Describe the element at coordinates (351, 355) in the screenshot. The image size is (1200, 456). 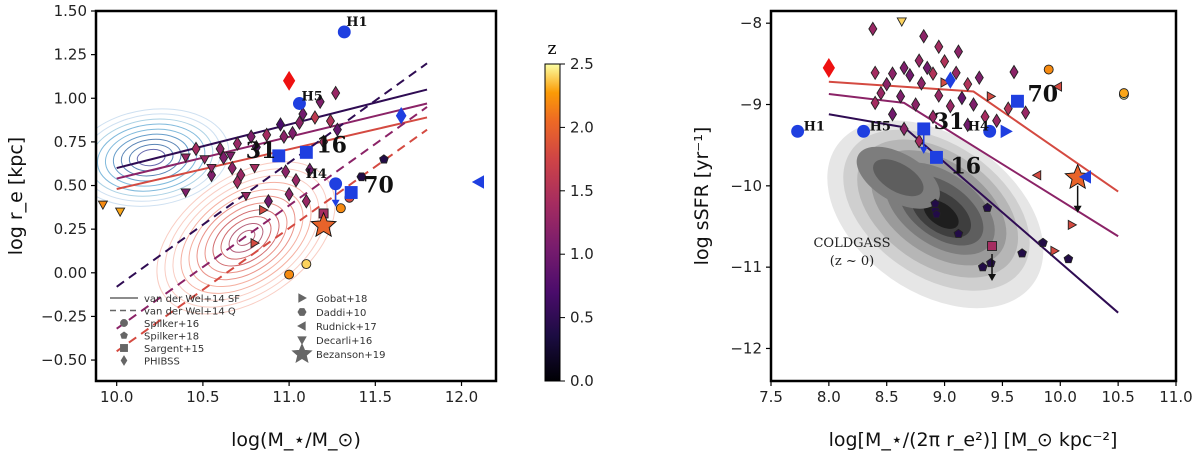
I see `legend-label: Bezanson+19` at that location.